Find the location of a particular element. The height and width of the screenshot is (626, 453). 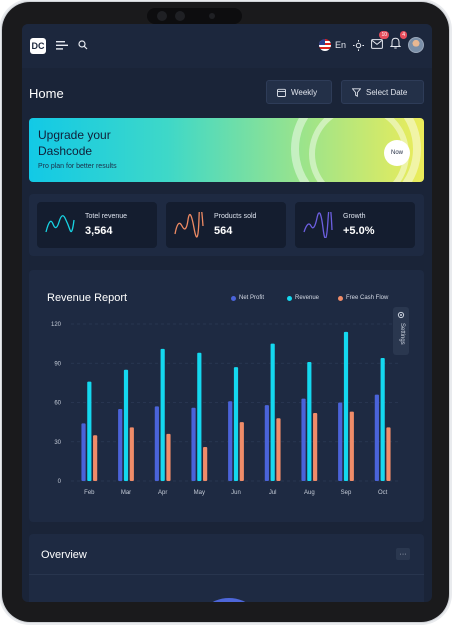

legend-revenue: Revenue is located at coordinates (303, 298).